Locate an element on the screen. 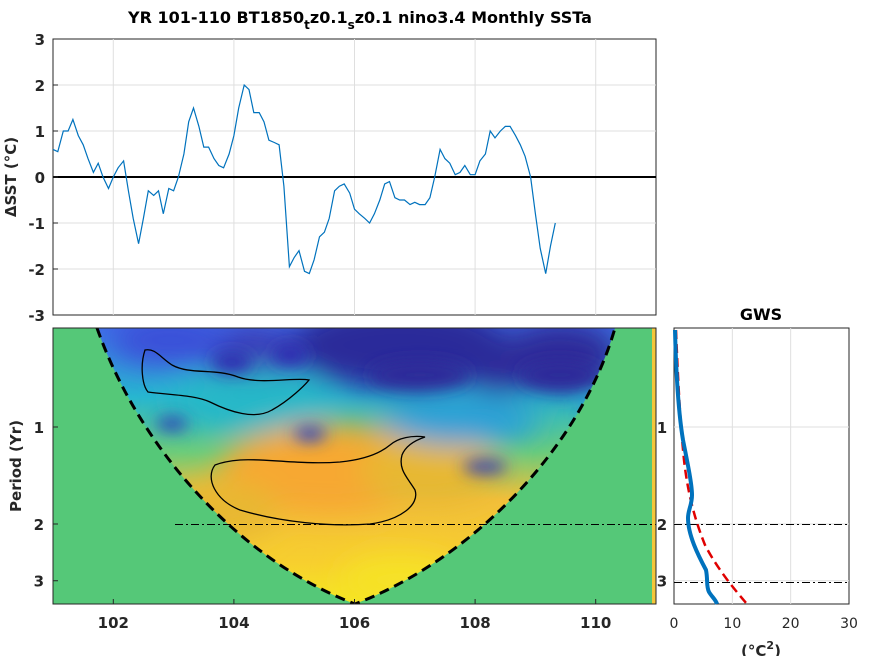 Image resolution: width=875 pixels, height=656 pixels. x-tick-label: 30 is located at coordinates (849, 624).